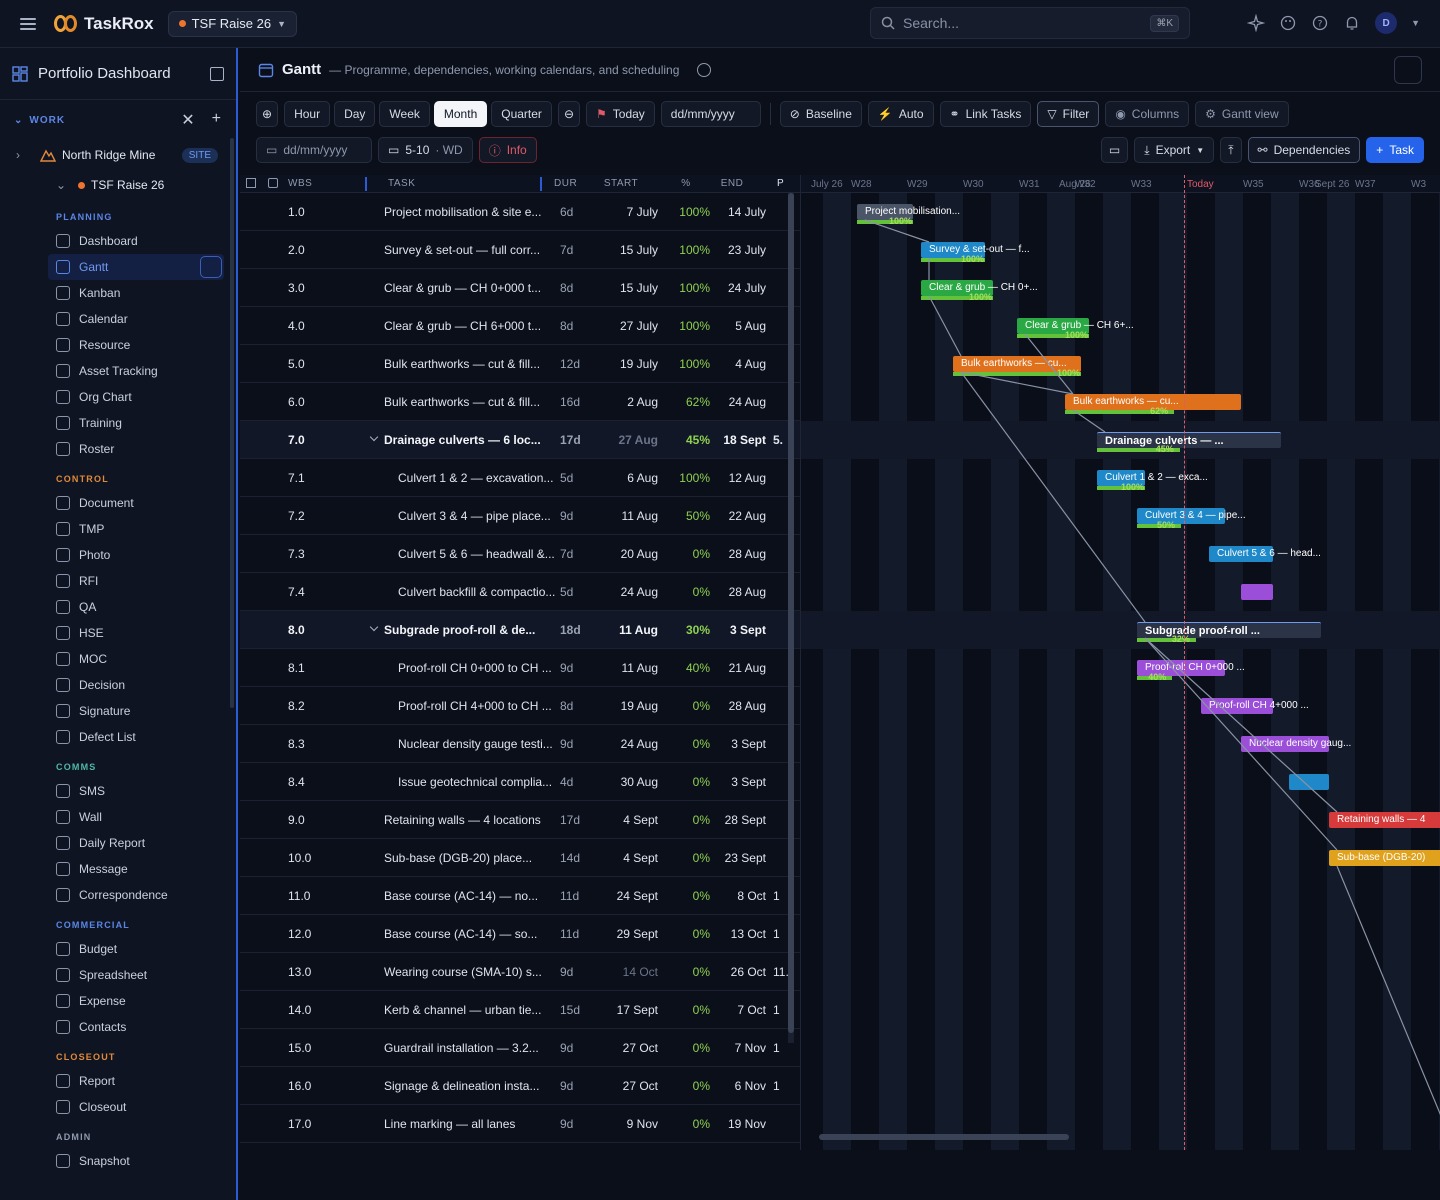  Describe the element at coordinates (1384, 820) in the screenshot. I see `gantt-bar: Retaining walls — 4` at that location.